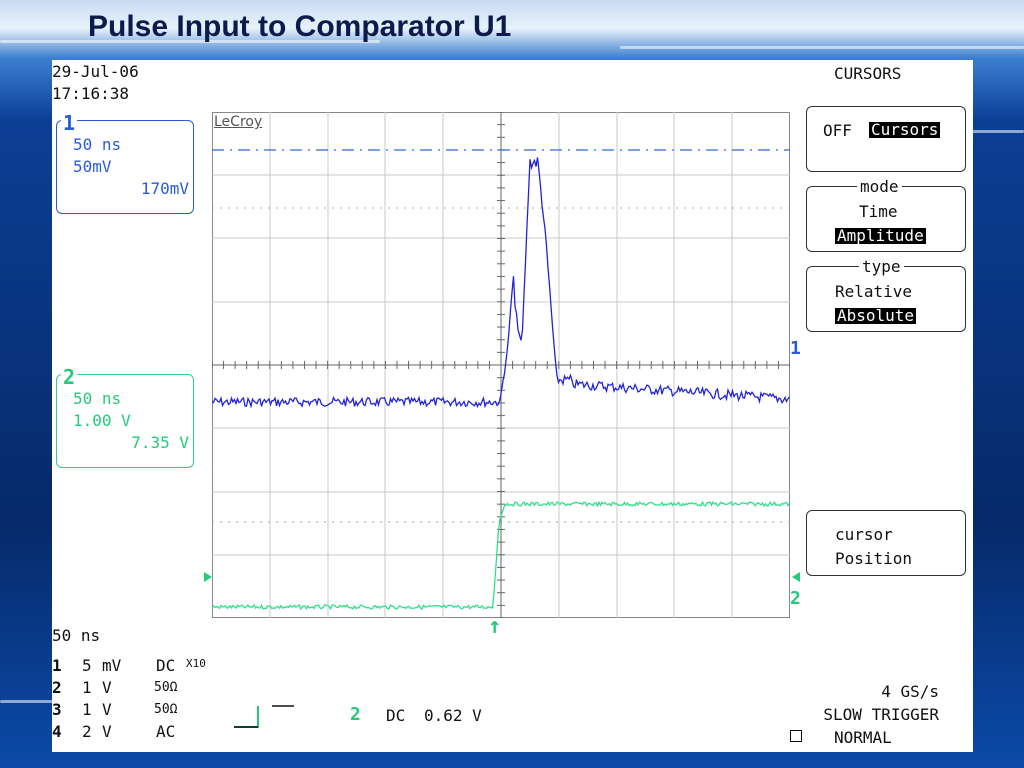 This screenshot has height=768, width=1024. I want to click on trigger-edge-icon, so click(264, 716).